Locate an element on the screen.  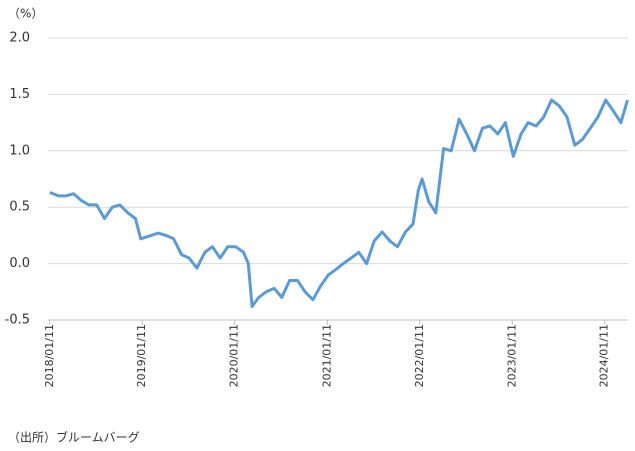
x-tick-label: 2023/01/11 is located at coordinates (511, 355).